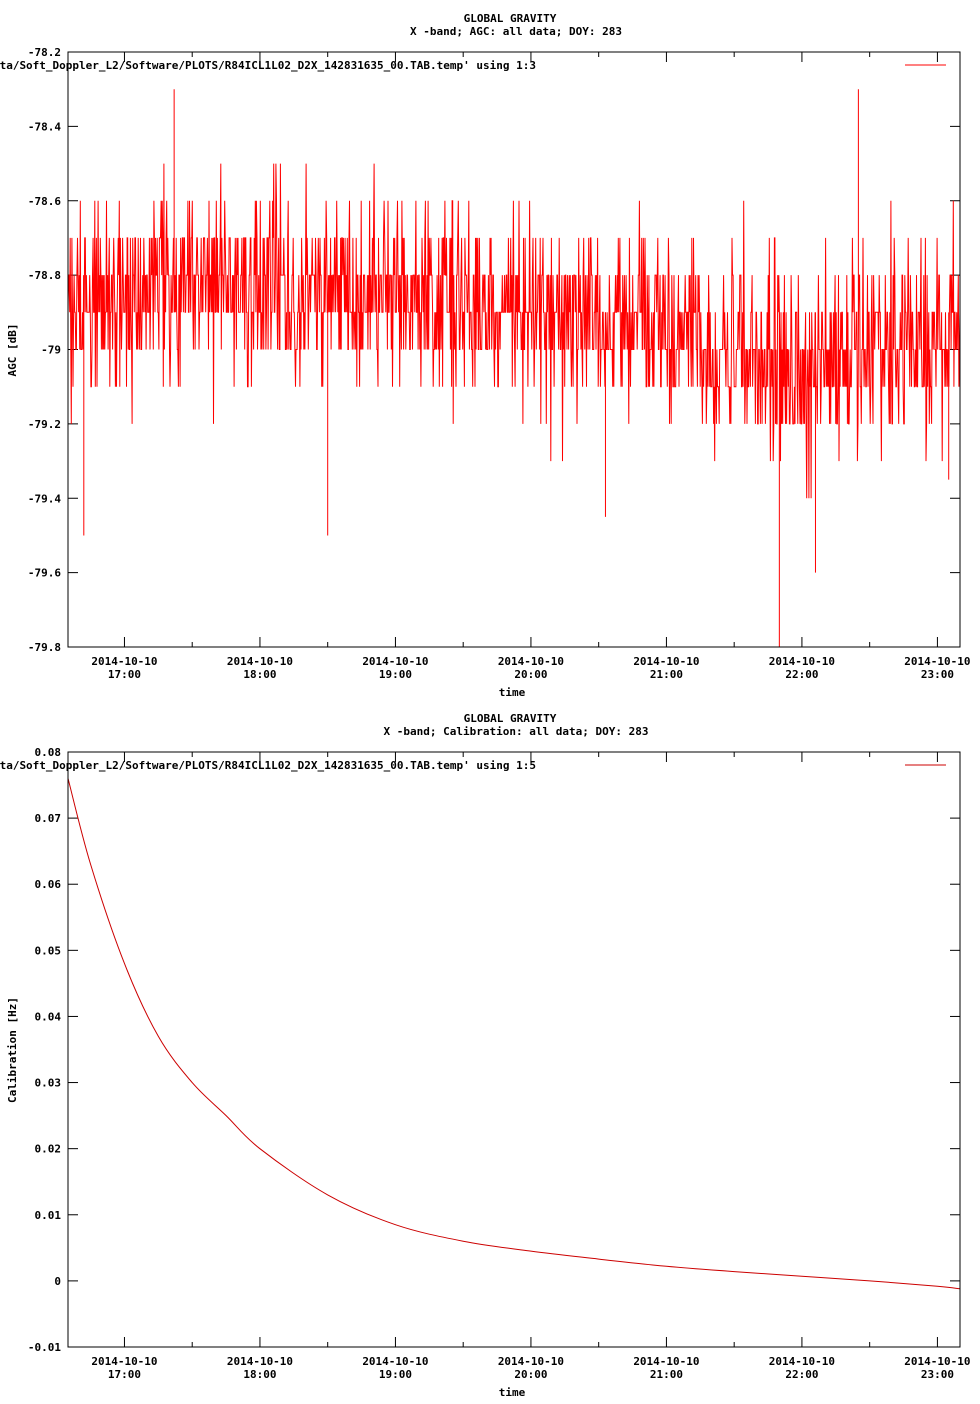 The height and width of the screenshot is (1404, 980). What do you see at coordinates (48, 1016) in the screenshot?
I see `y-tick-label: 0.04` at bounding box center [48, 1016].